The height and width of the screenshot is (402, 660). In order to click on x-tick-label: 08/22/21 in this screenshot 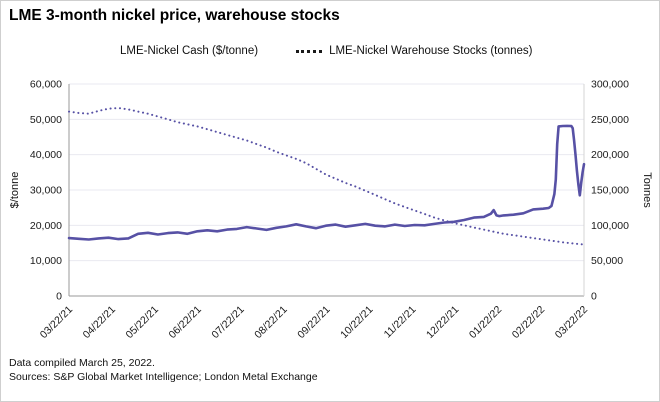, I will do `click(270, 322)`.